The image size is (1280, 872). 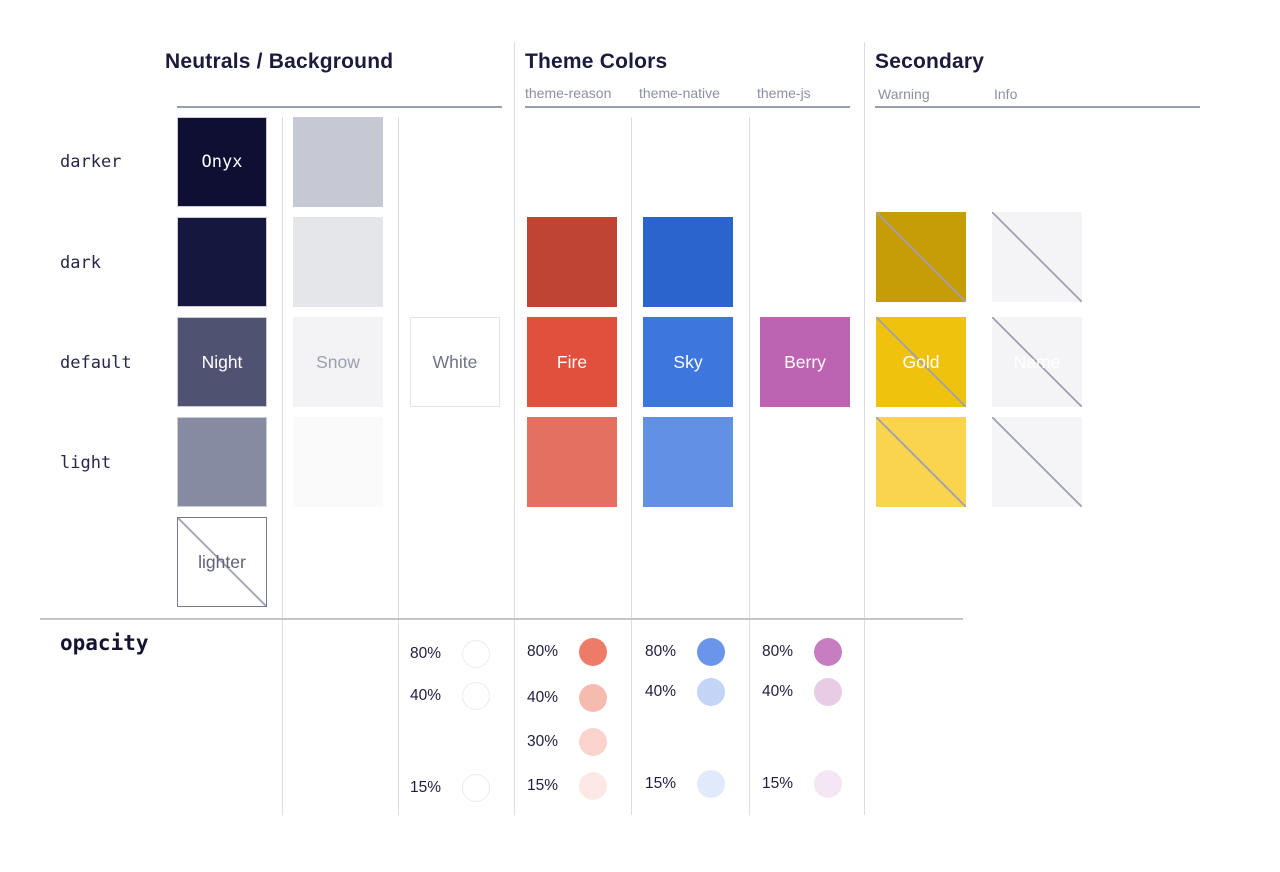 What do you see at coordinates (80, 263) in the screenshot?
I see `row-label-dark: dark` at bounding box center [80, 263].